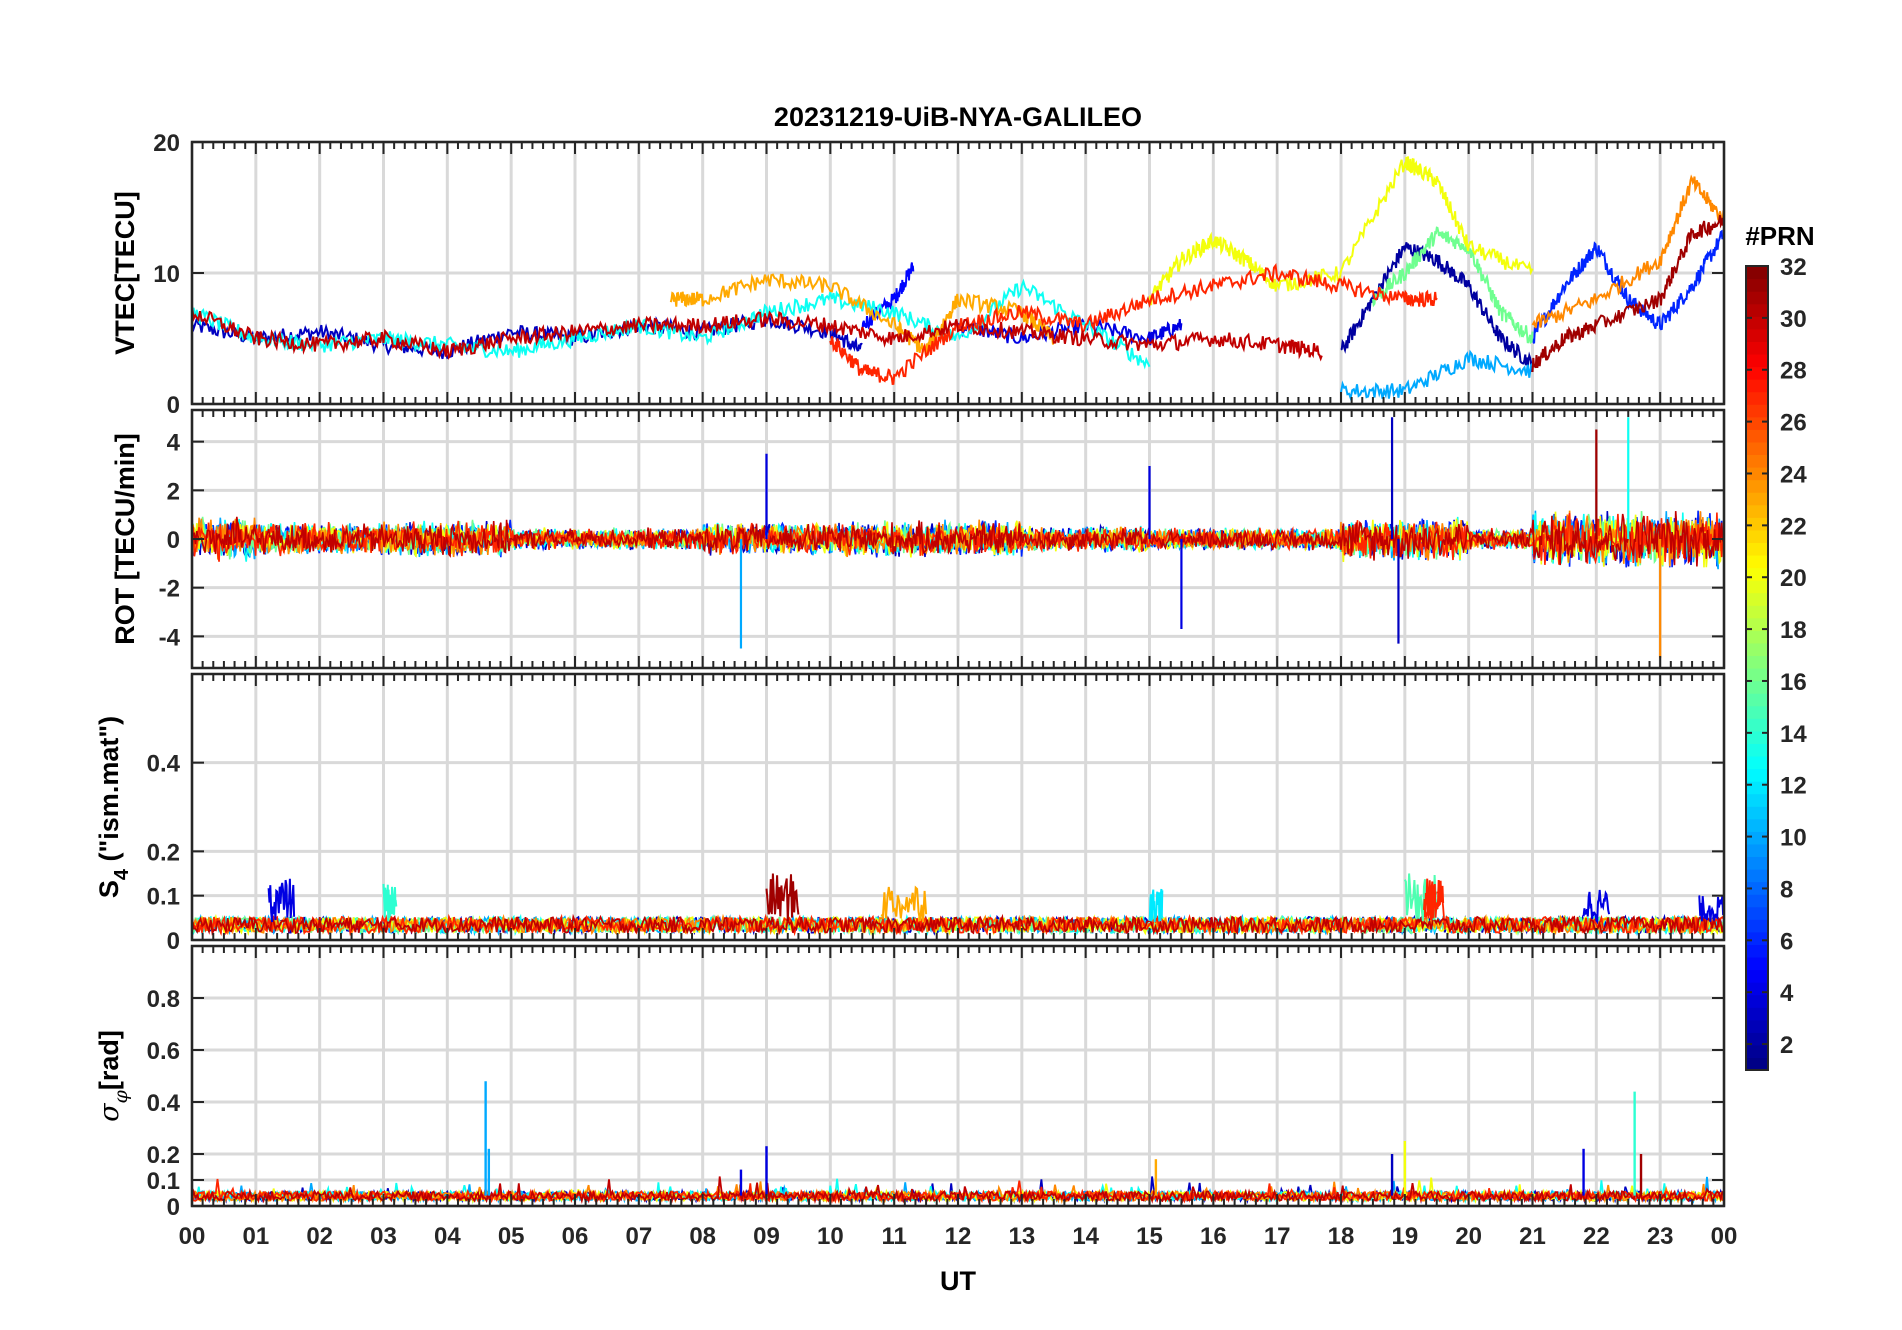 The image size is (1902, 1330). What do you see at coordinates (1149, 1236) in the screenshot?
I see `x-tick-label: 15` at bounding box center [1149, 1236].